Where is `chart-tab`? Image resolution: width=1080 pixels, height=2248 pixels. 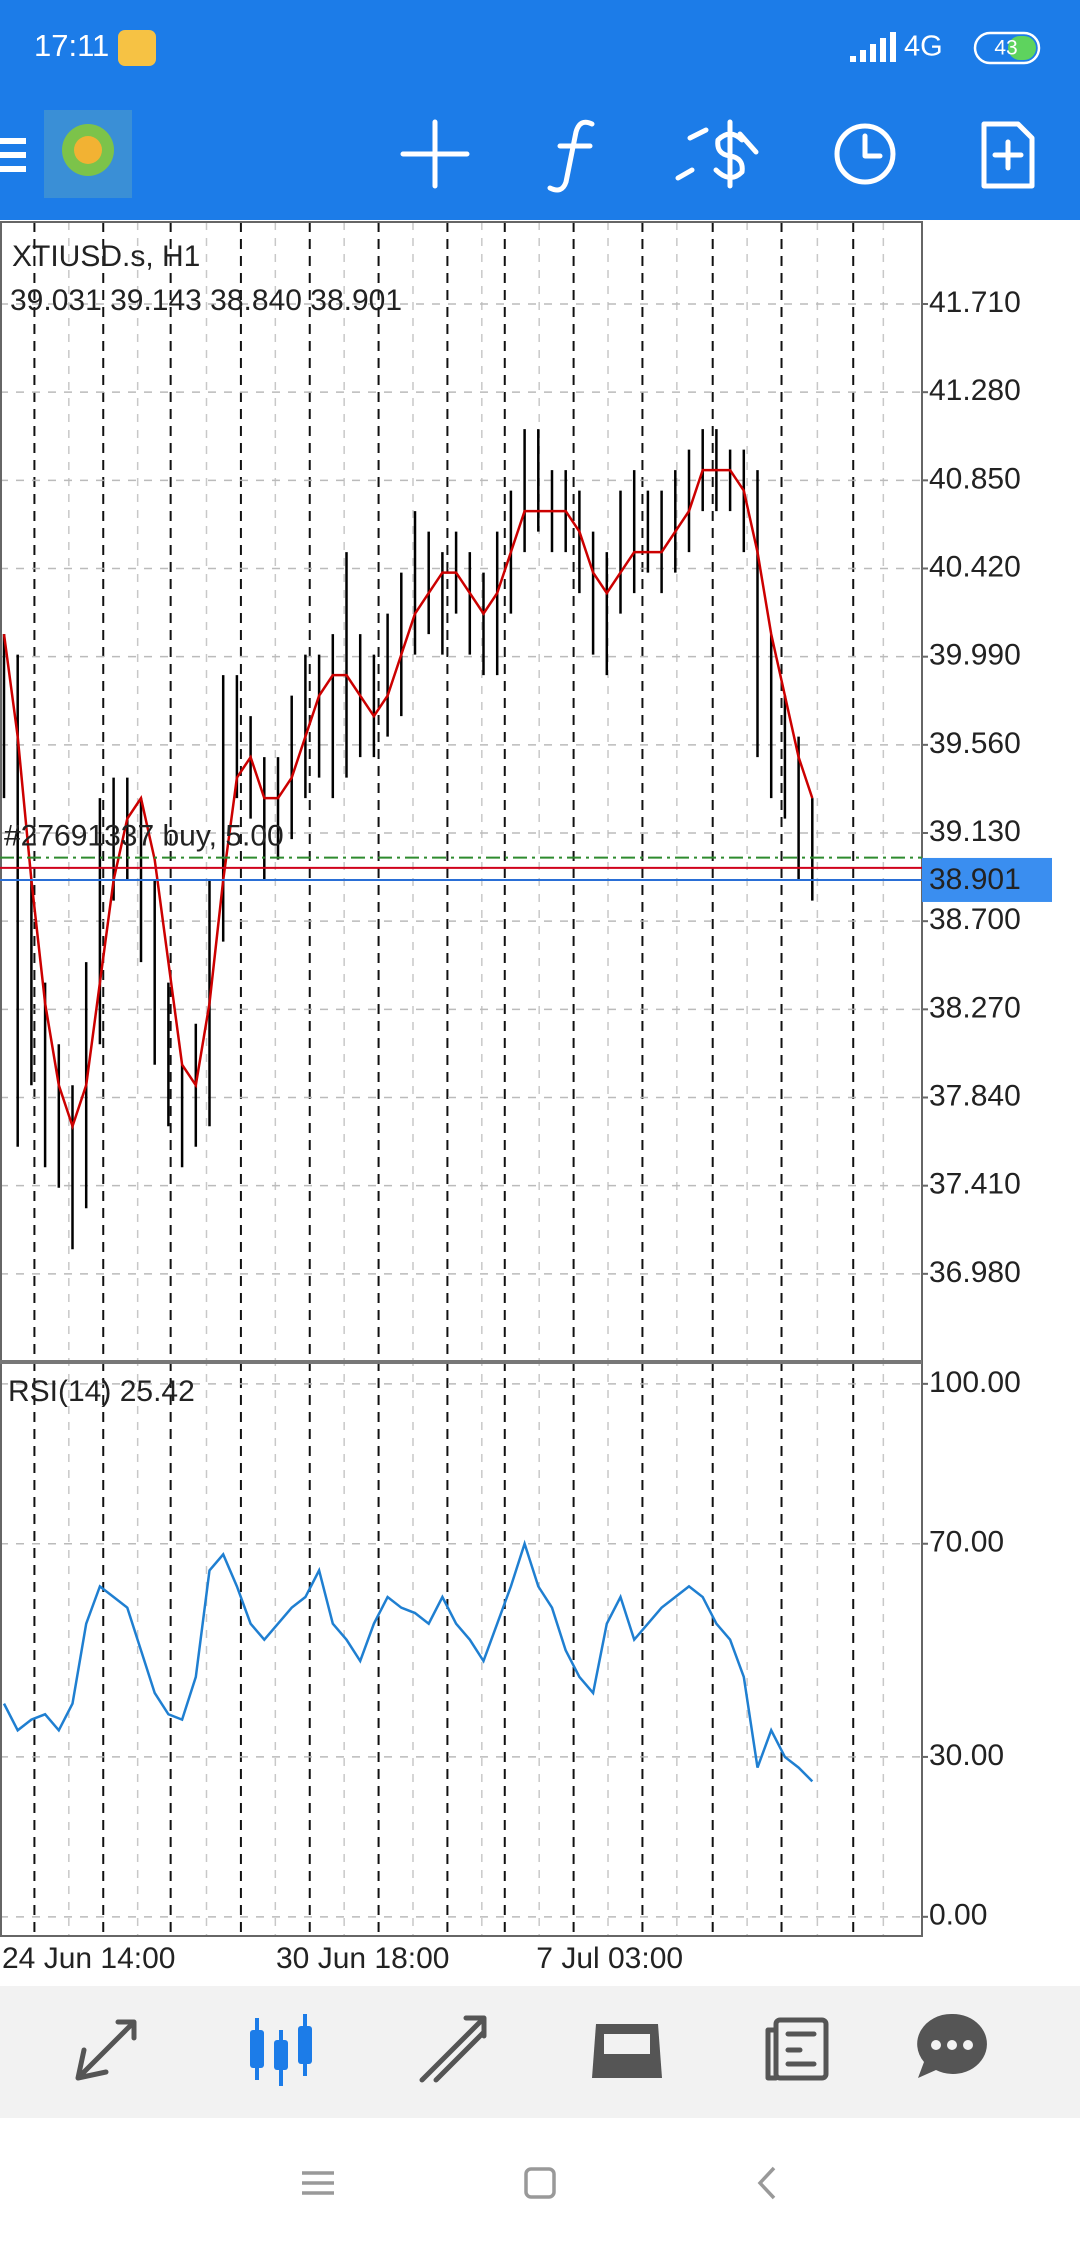
chart-tab is located at coordinates (281, 2050).